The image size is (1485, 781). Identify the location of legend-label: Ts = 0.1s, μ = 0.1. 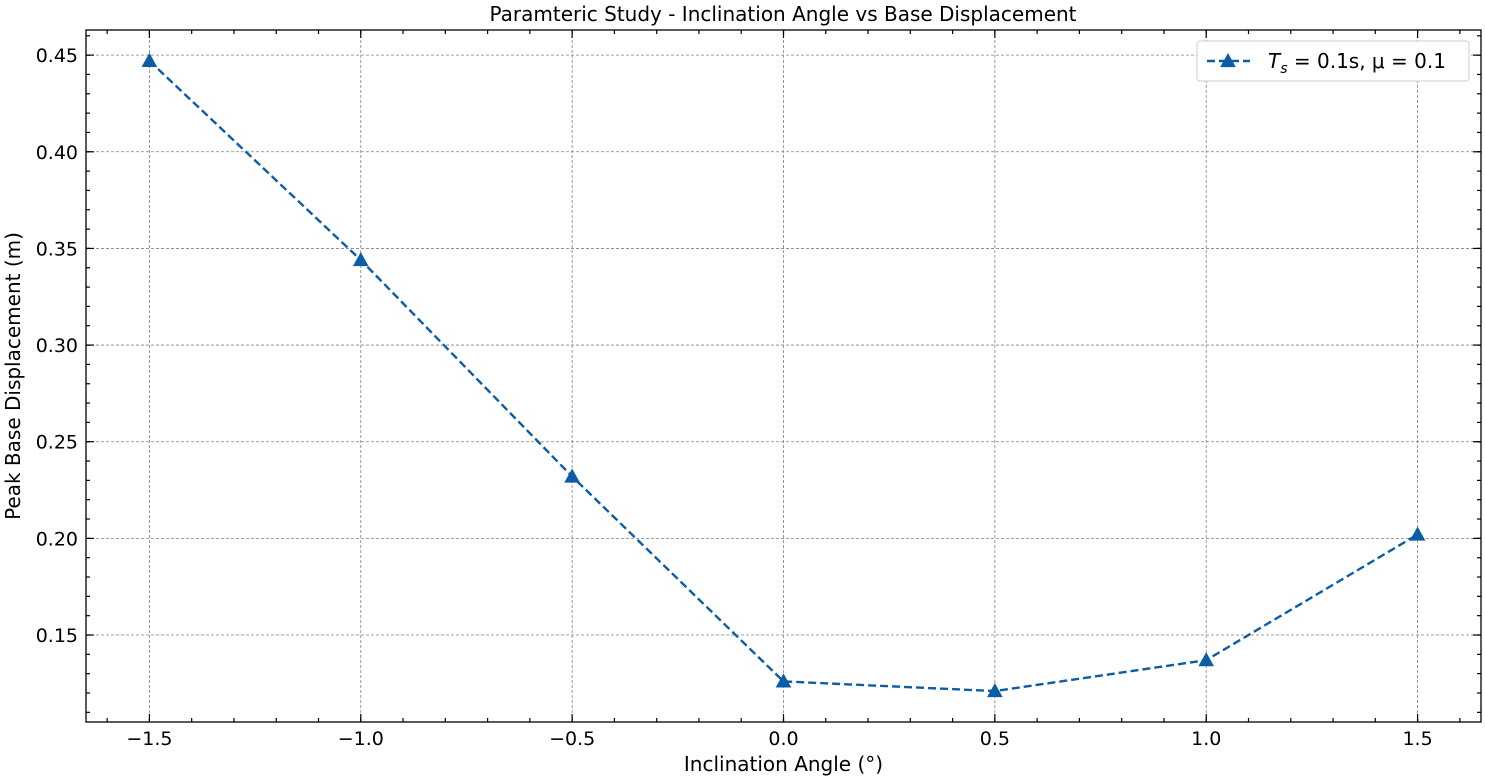
(1357, 63).